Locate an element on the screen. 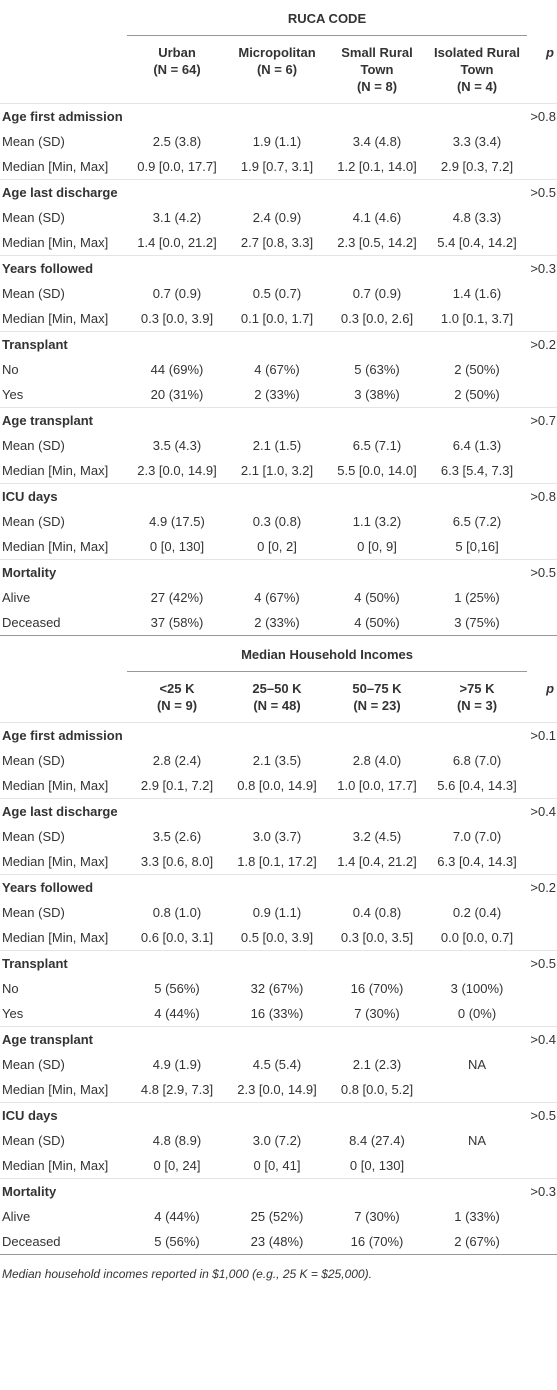 This screenshot has width=557, height=1390. cell: 8.4 (27.4) is located at coordinates (377, 1140).